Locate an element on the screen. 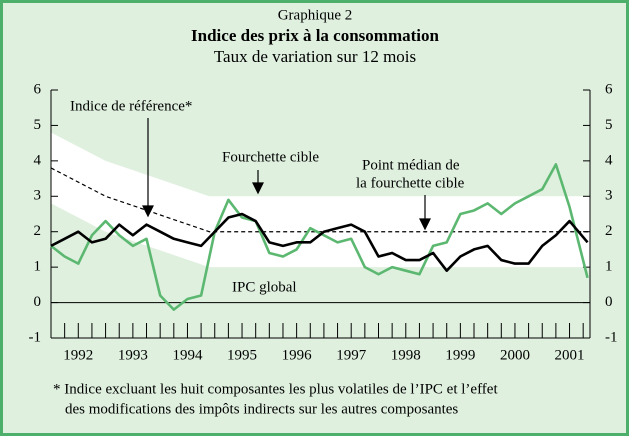 Image resolution: width=629 pixels, height=436 pixels. chart-title: Indice des prix à la consommation is located at coordinates (315, 35).